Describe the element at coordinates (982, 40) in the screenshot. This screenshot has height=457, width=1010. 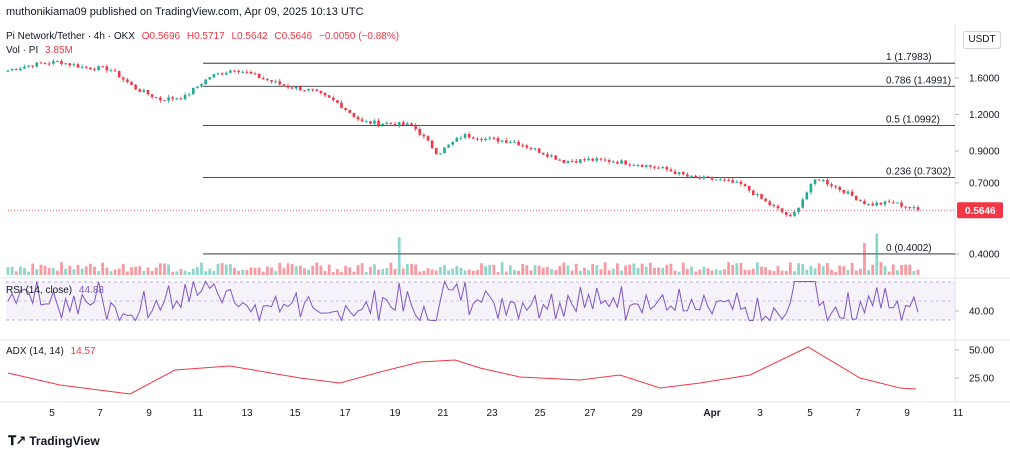
I see `currency-unit: USDT` at that location.